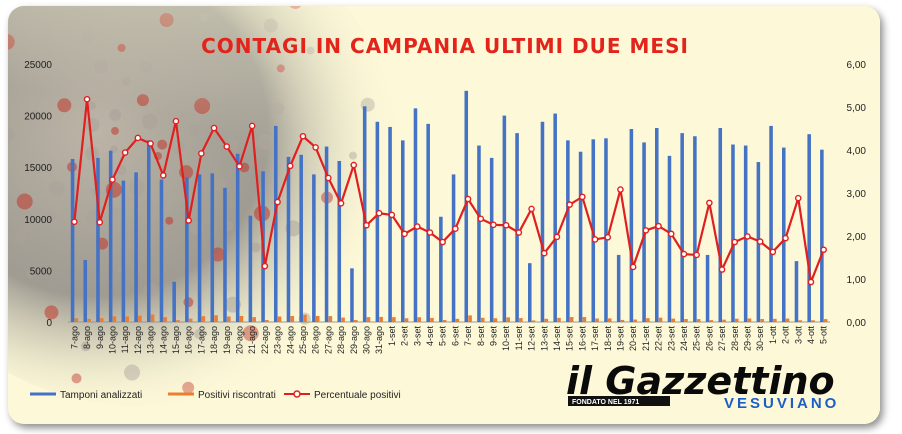 The height and width of the screenshot is (434, 902). Describe the element at coordinates (857, 151) in the screenshot. I see `right-tick-label: 4,00` at that location.